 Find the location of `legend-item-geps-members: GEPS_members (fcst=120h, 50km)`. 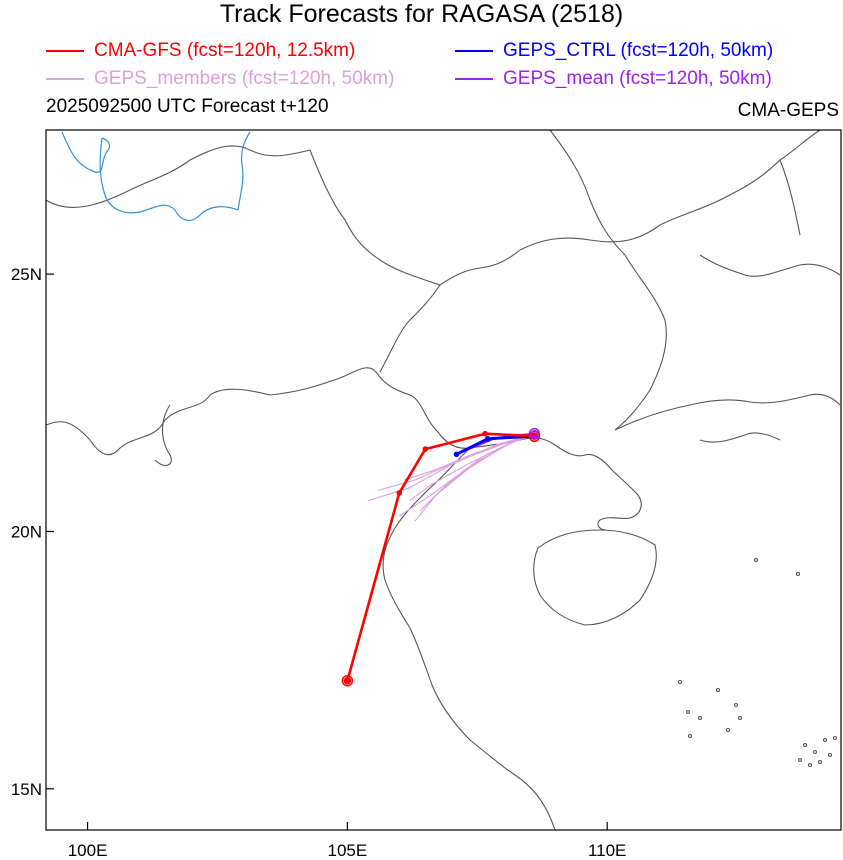

legend-item-geps-members: GEPS_members (fcst=120h, 50km) is located at coordinates (220, 79).